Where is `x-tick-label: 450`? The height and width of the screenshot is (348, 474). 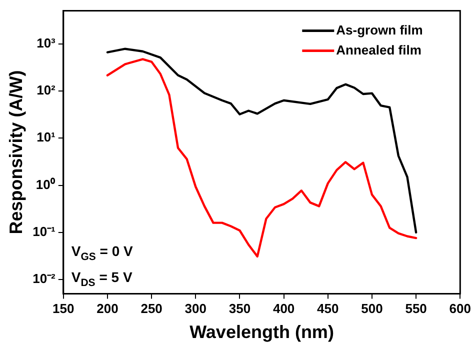 x-tick-label: 450 is located at coordinates (328, 308).